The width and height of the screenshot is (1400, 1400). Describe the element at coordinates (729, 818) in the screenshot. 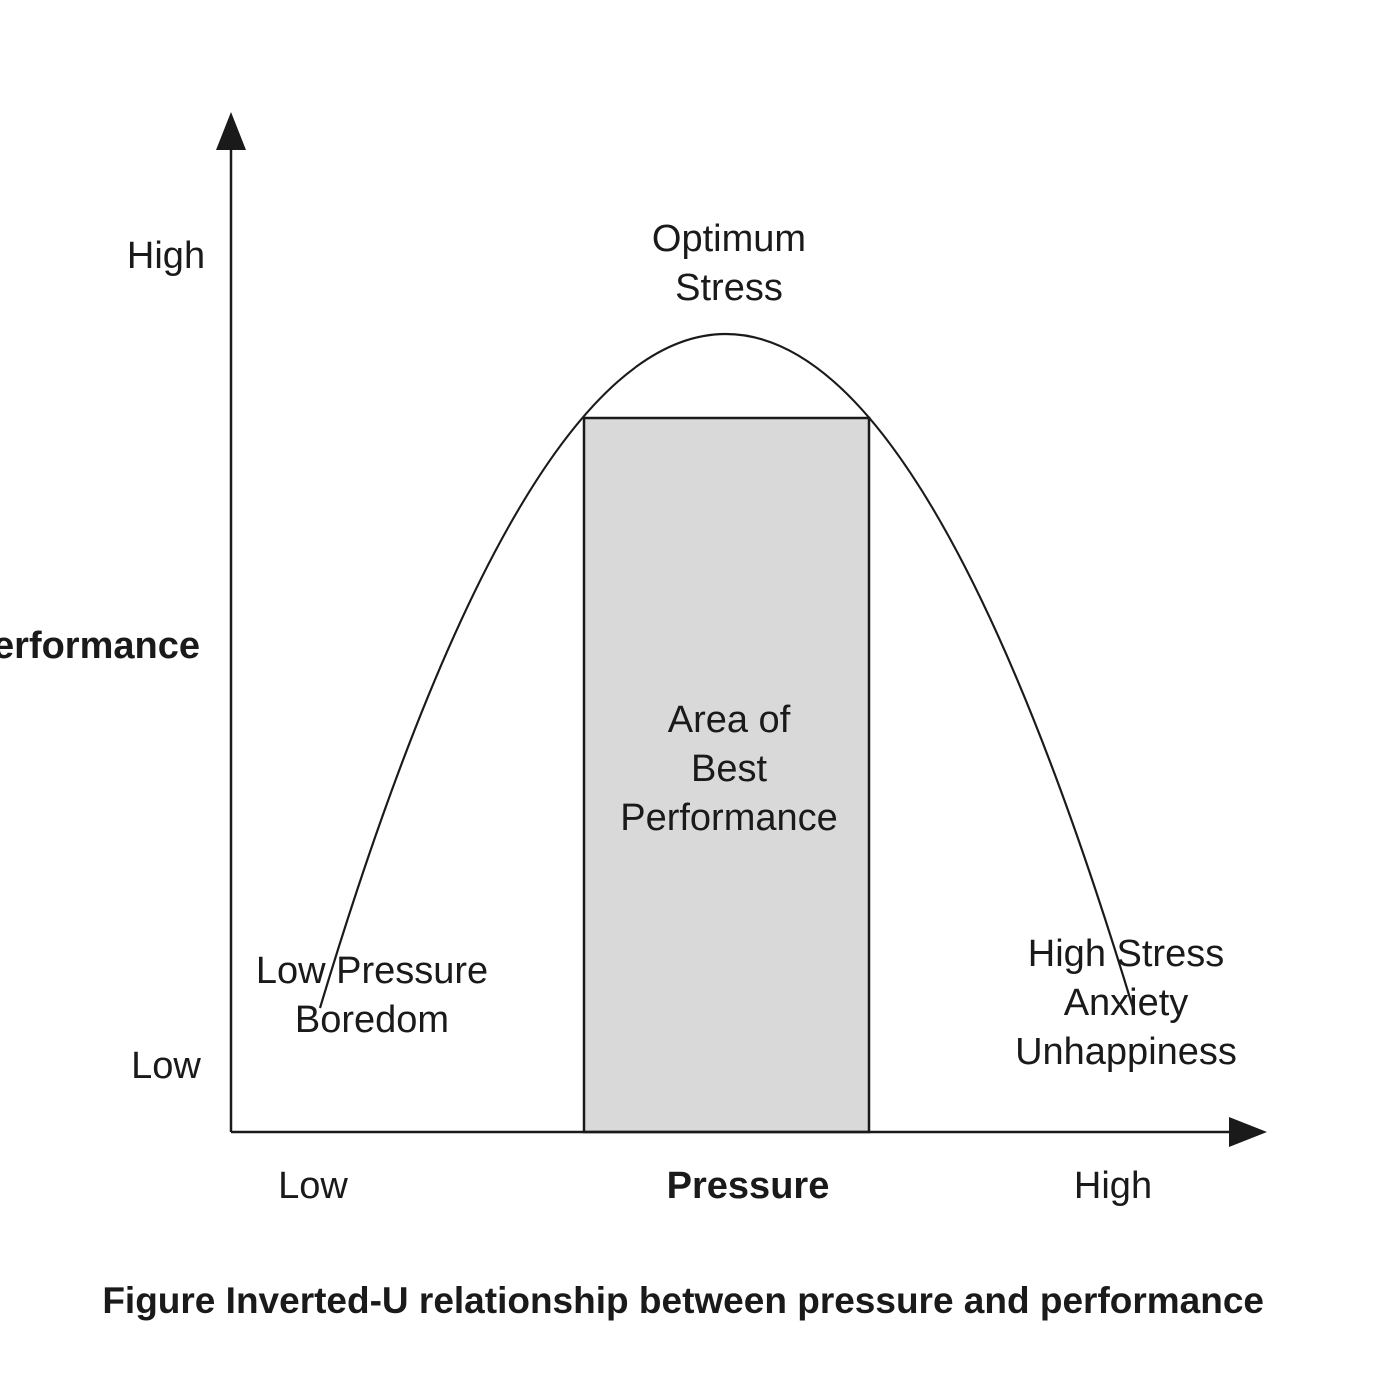

I see `best-performance-label-line3: Performance` at that location.